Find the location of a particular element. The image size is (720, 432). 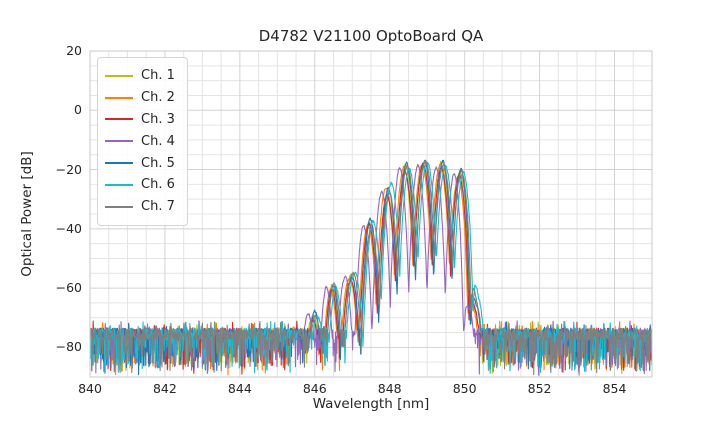

legend-item: Ch. 1 is located at coordinates (140, 76).